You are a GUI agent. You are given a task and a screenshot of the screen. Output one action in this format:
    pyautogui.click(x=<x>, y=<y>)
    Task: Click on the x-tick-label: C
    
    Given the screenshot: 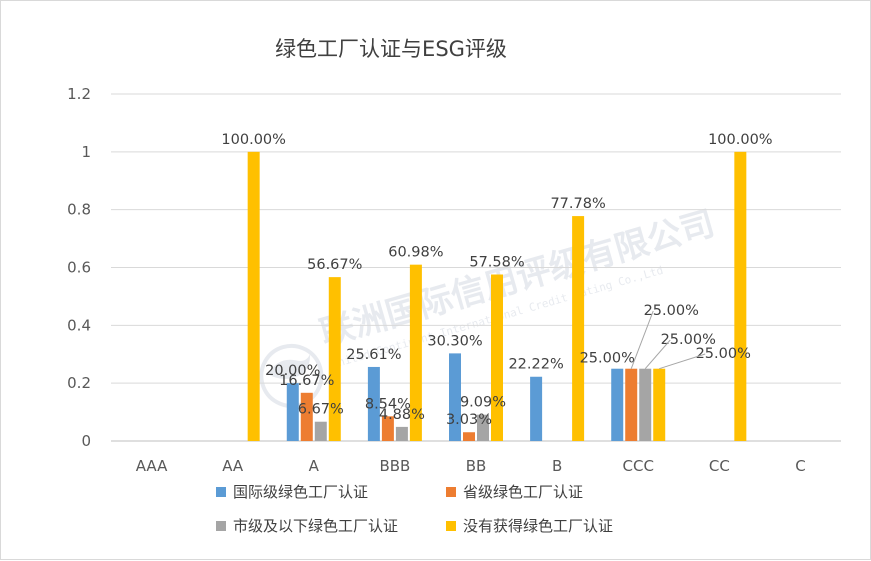 What is the action you would take?
    pyautogui.click(x=800, y=466)
    